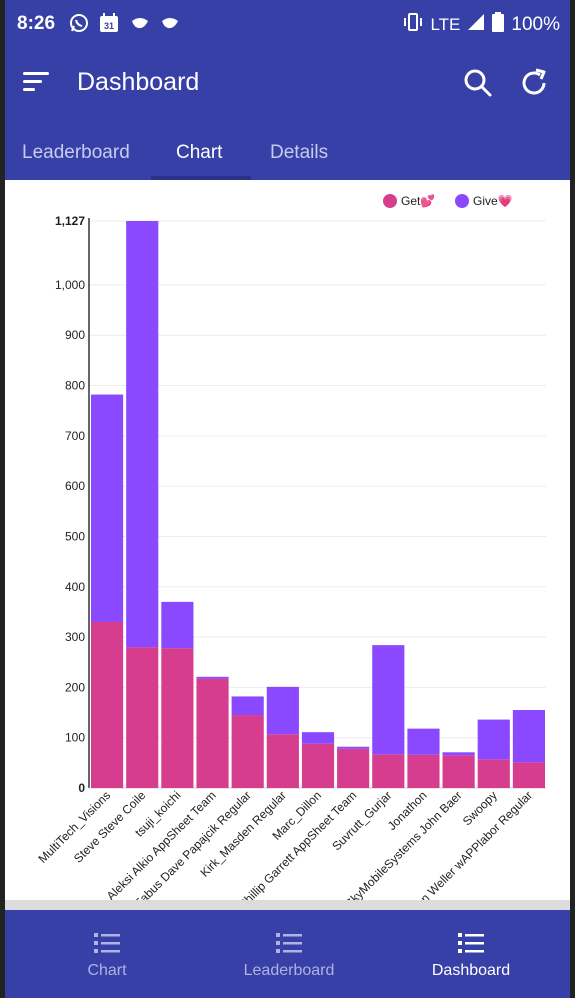 The width and height of the screenshot is (575, 998). What do you see at coordinates (75, 687) in the screenshot?
I see `y-tick-label: 200` at bounding box center [75, 687].